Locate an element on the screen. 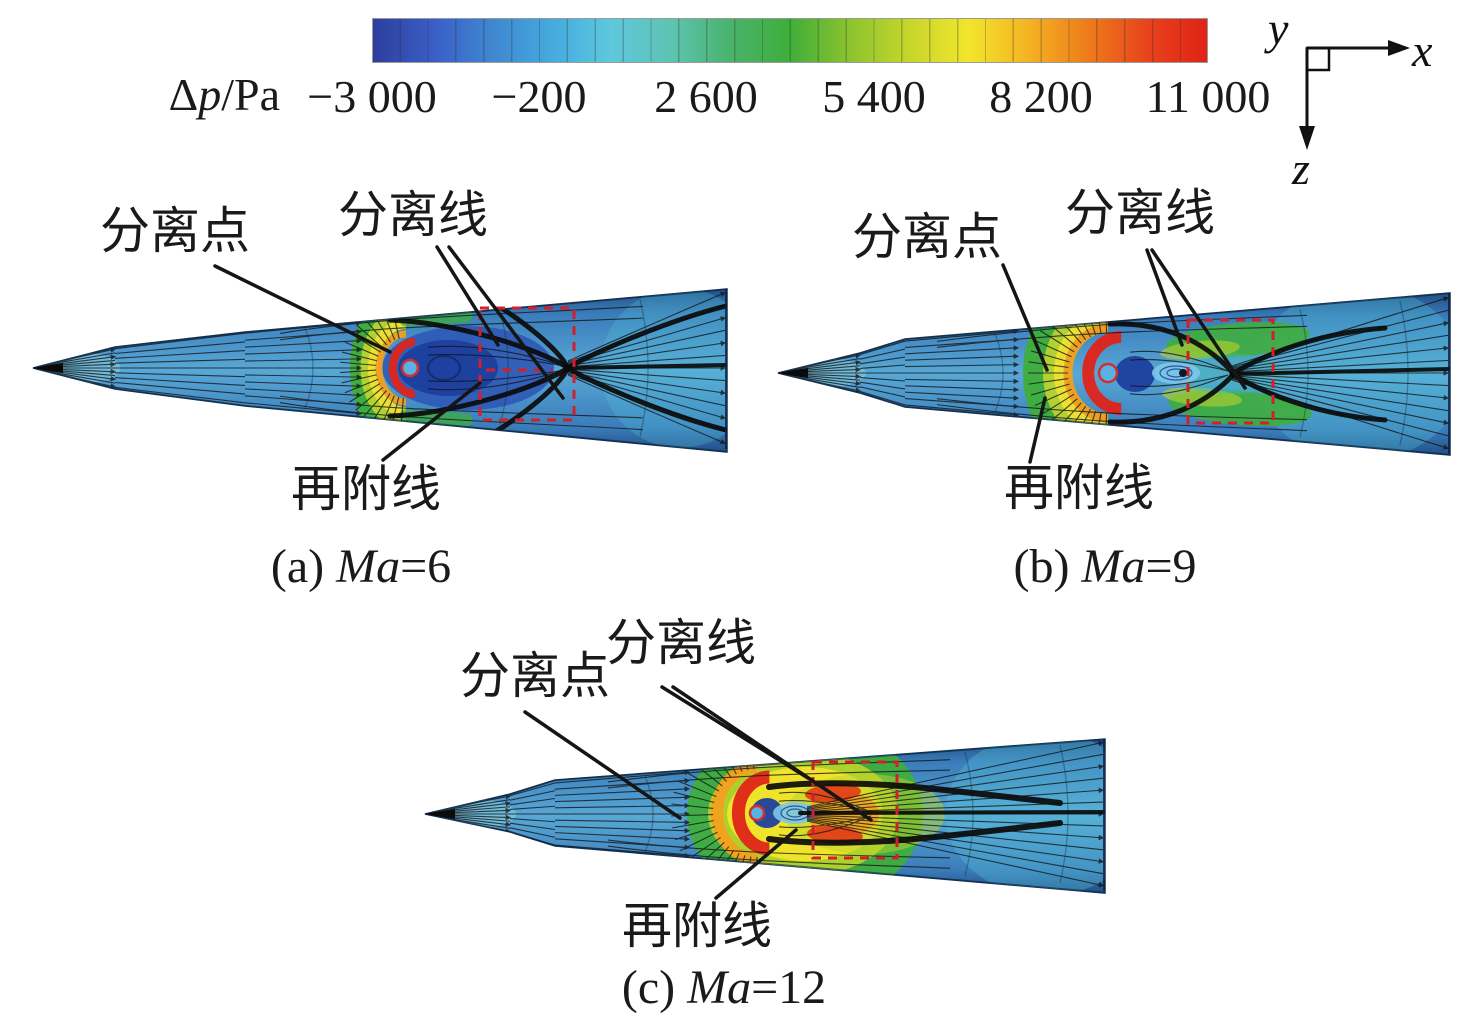 The image size is (1476, 1027). caption-ma12: (c) Ma=12 is located at coordinates (724, 987).